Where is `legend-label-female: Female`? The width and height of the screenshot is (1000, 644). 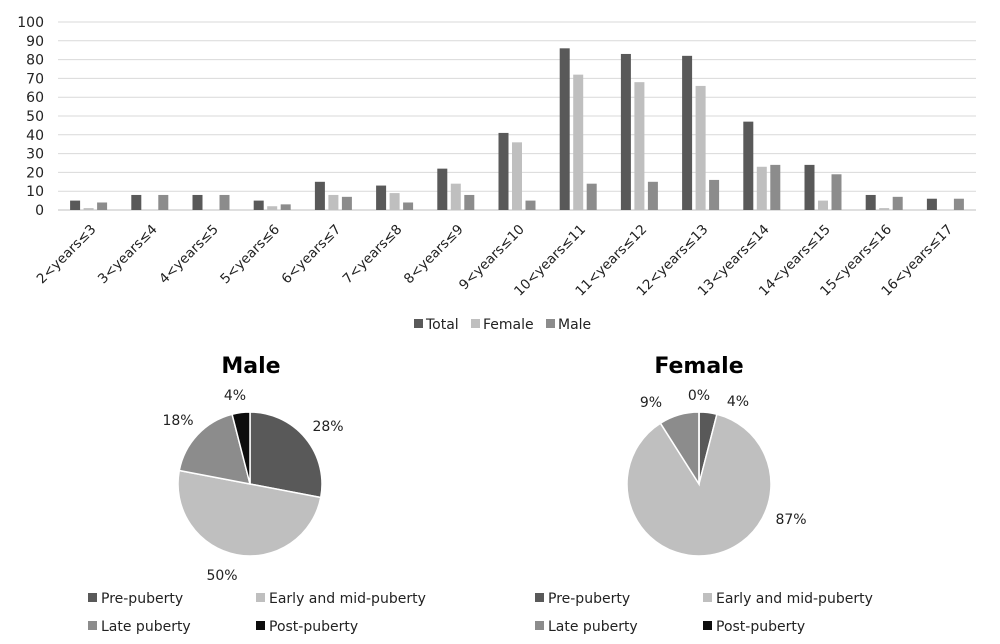
legend-label-female: Female is located at coordinates (508, 325).